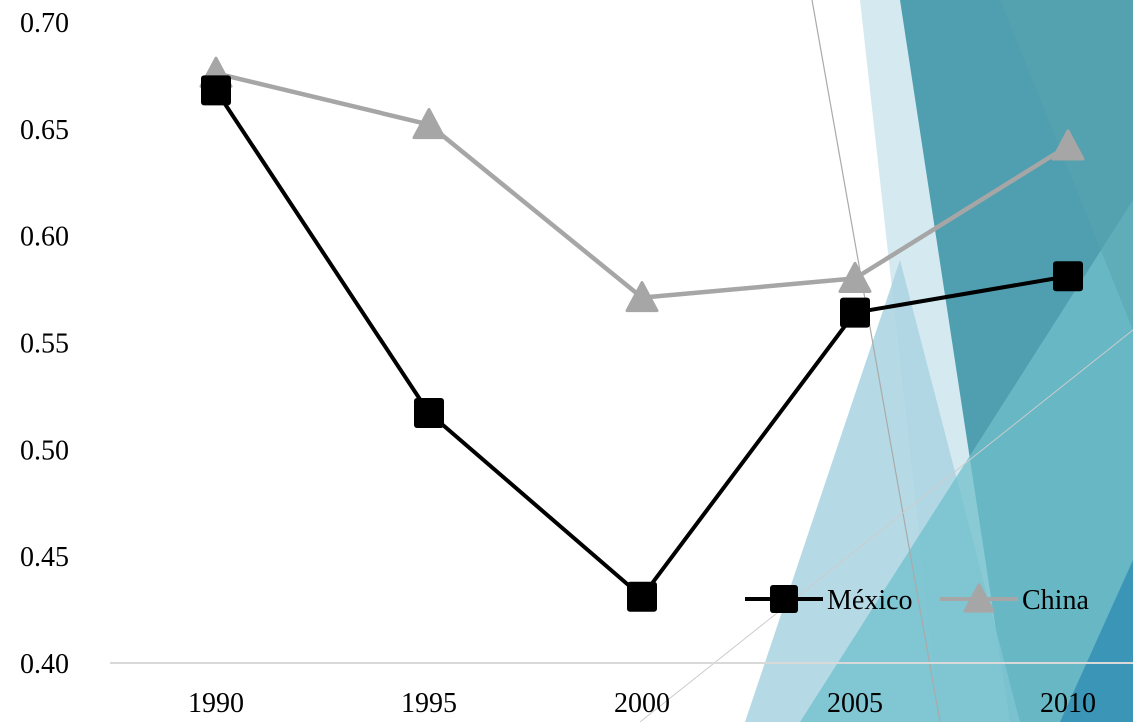  I want to click on legend: México China, so click(917, 599).